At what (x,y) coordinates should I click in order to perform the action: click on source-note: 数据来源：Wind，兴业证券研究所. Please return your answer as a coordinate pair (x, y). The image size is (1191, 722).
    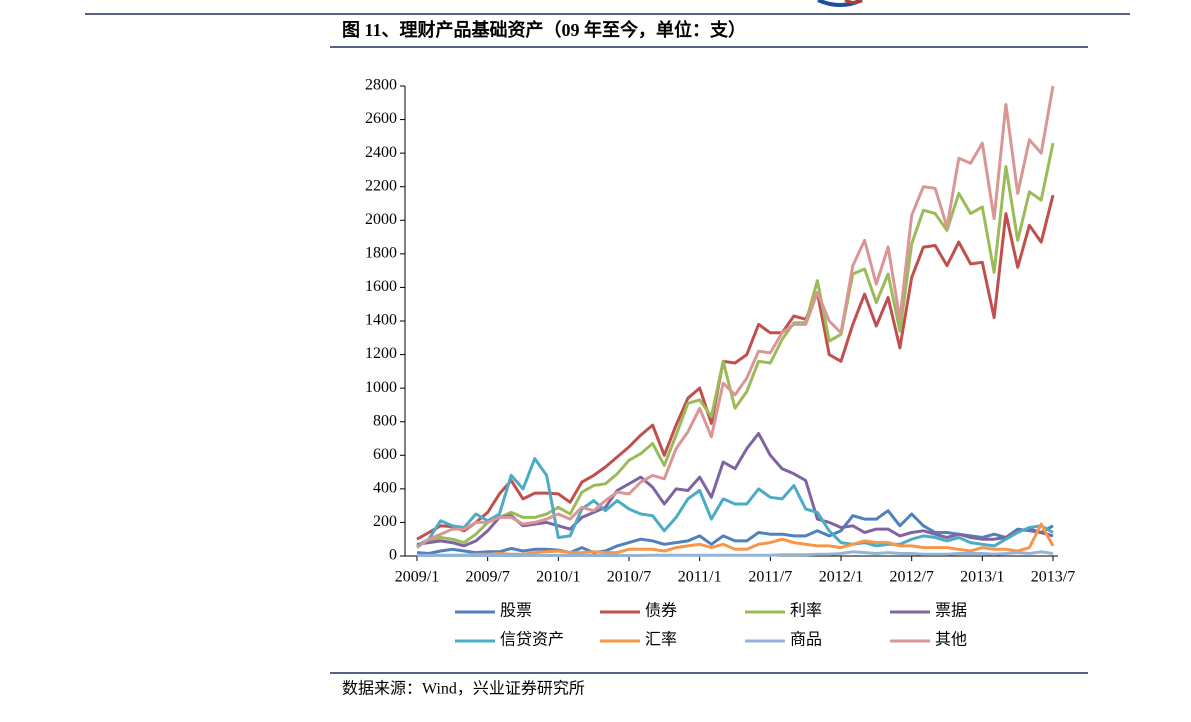
    Looking at the image, I should click on (463, 689).